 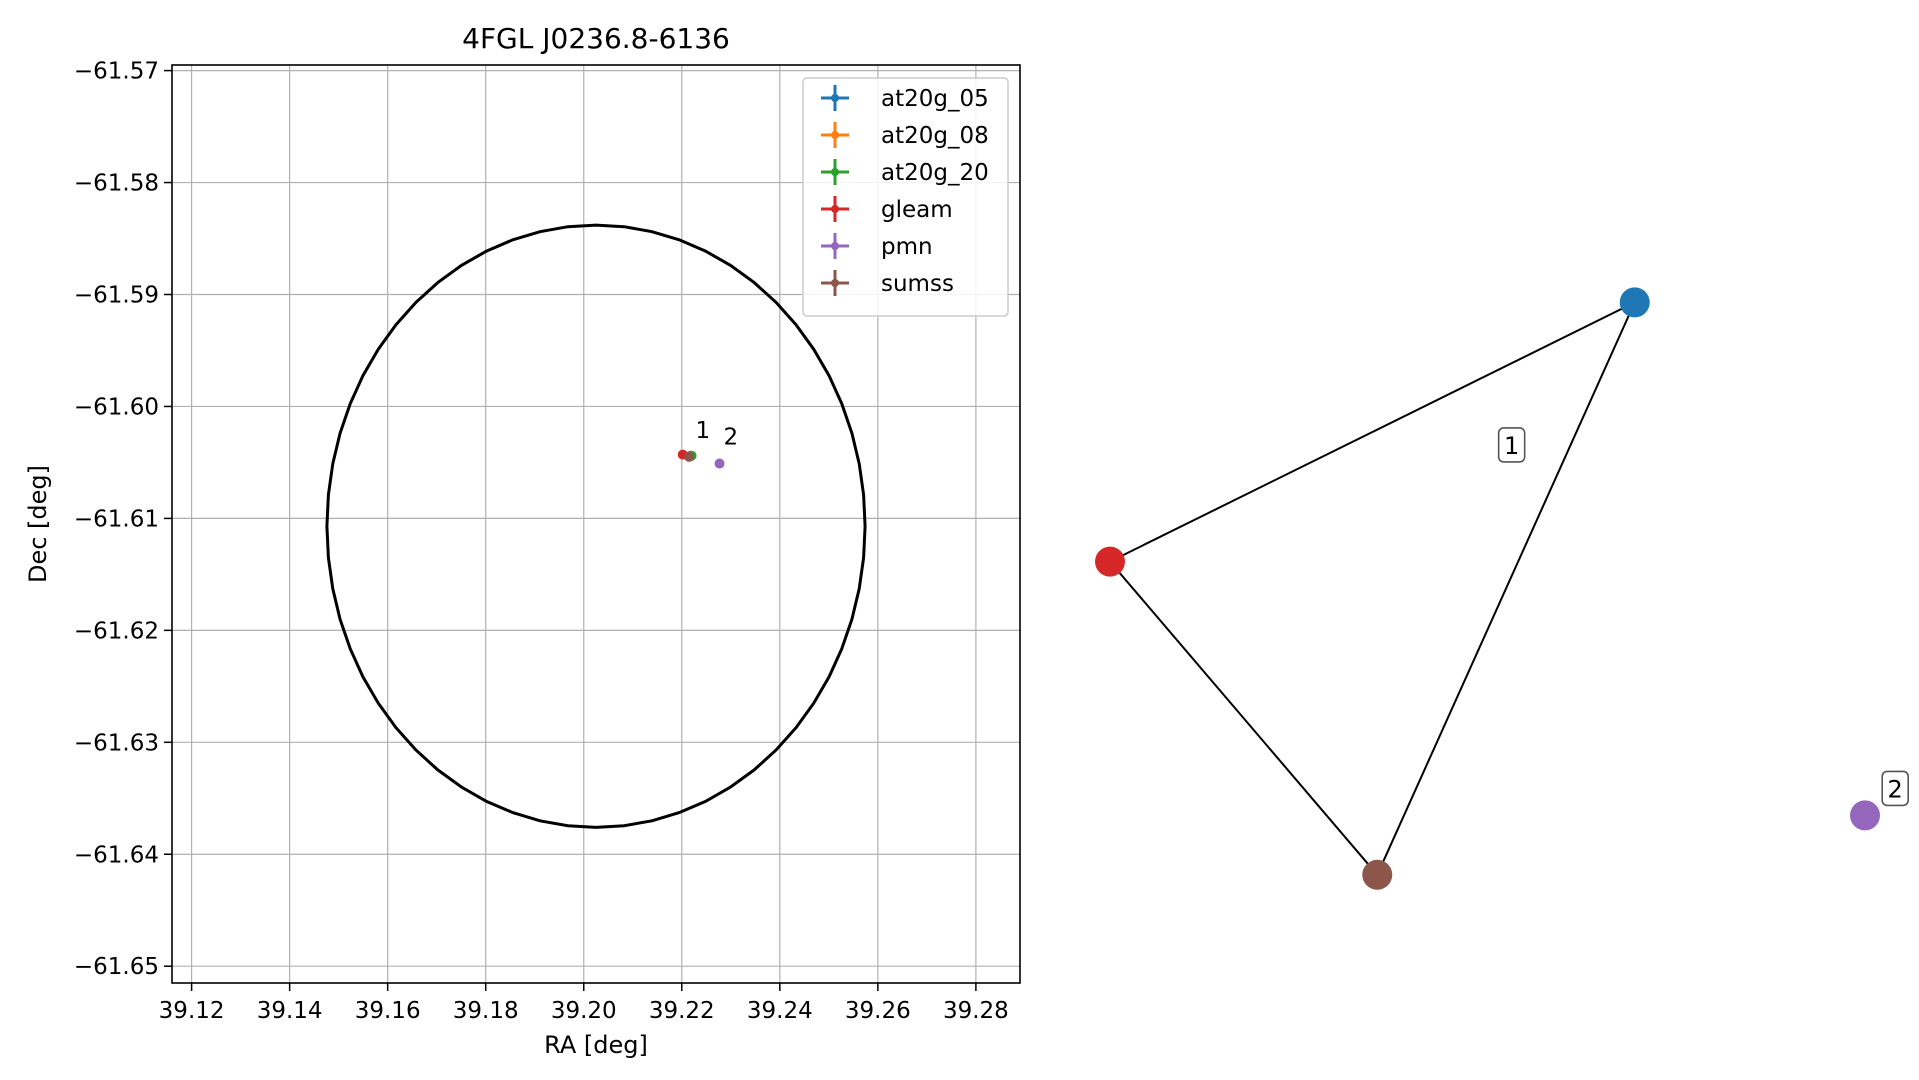 What do you see at coordinates (1110, 561) in the screenshot?
I see `node-gleam` at bounding box center [1110, 561].